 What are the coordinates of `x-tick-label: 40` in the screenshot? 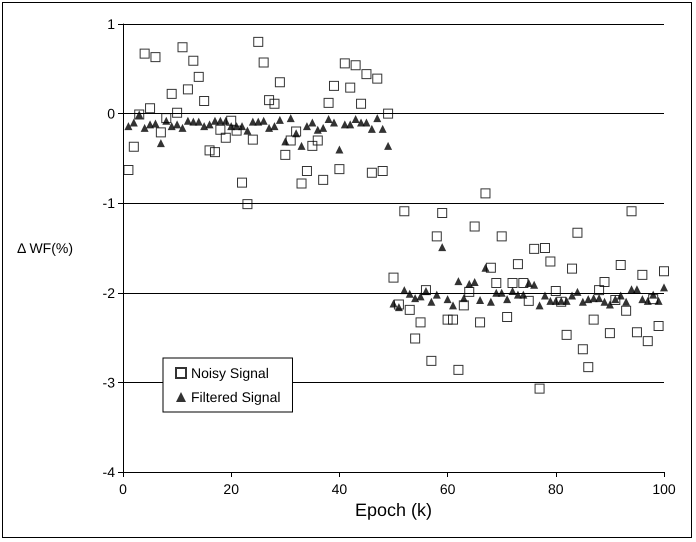 It's located at (340, 489).